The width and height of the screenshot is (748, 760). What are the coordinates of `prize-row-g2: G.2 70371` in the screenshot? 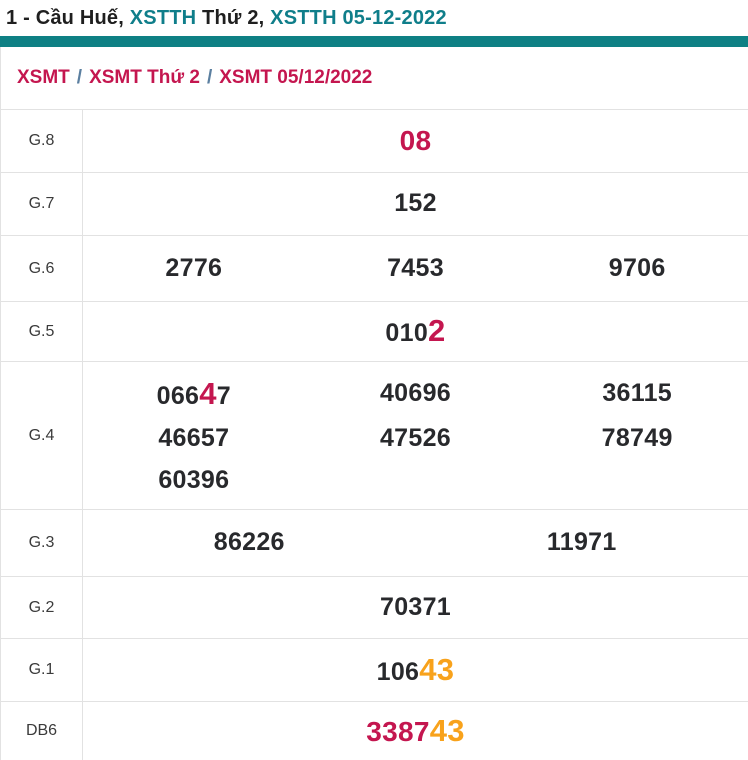 It's located at (374, 608).